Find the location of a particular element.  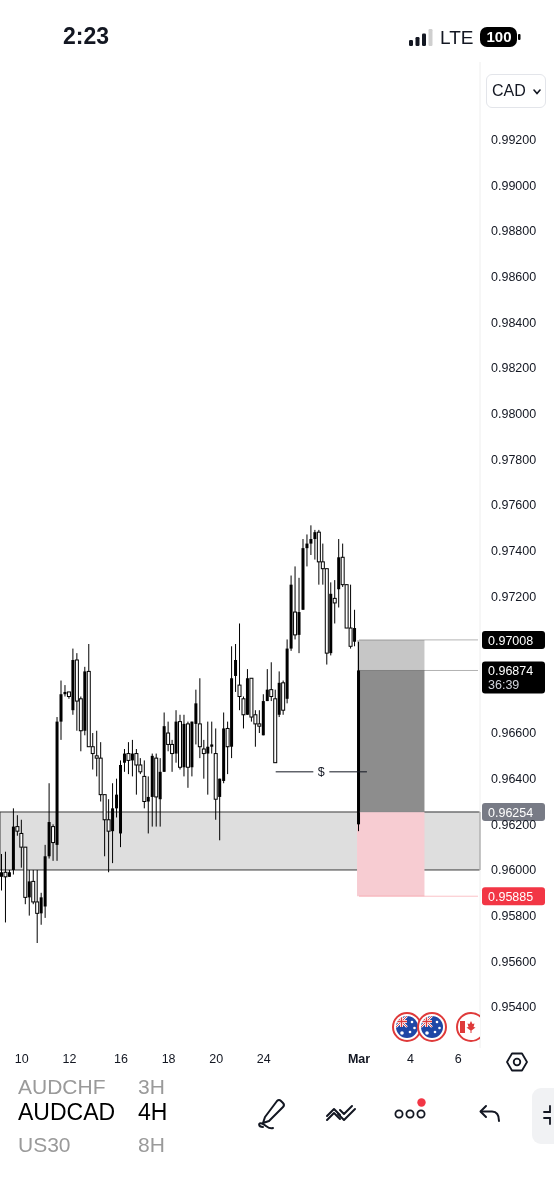

y-tick-label: 0.96400 is located at coordinates (514, 779).